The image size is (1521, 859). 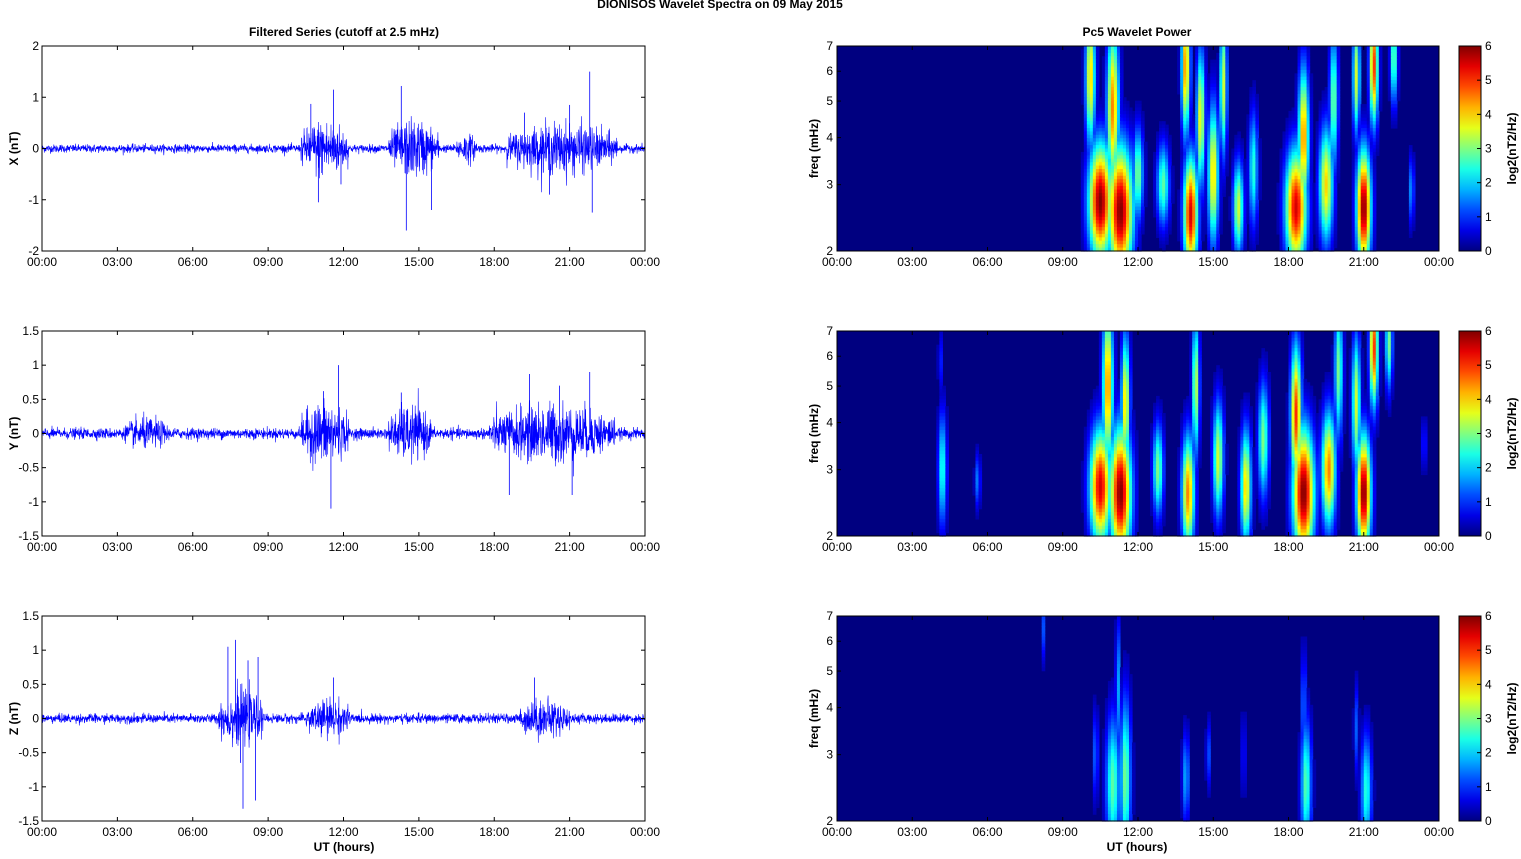 I want to click on wavelet-x-colorbar-tick-label: 2, so click(x=1488, y=183).